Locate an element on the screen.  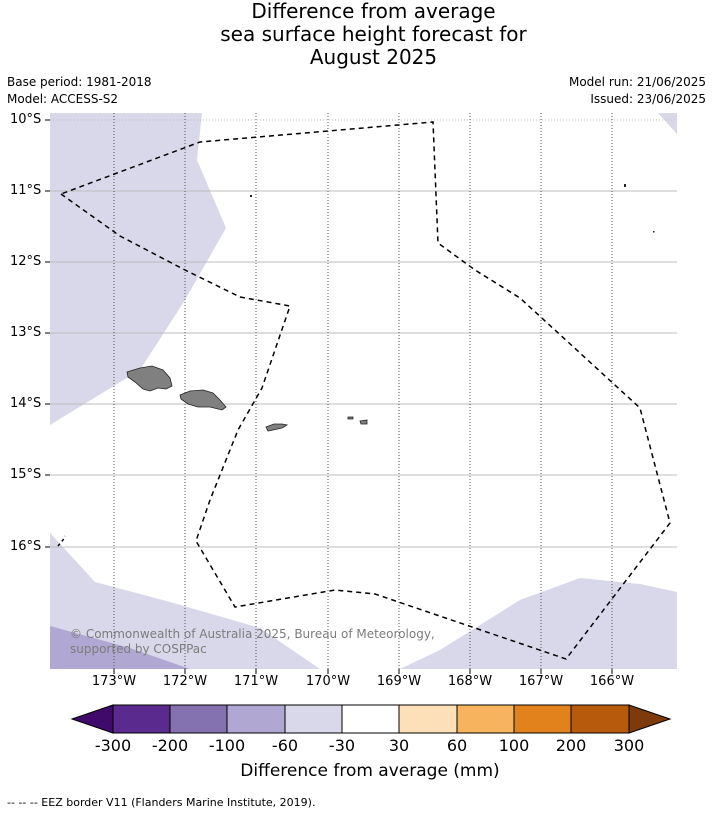
title-line-2: sea surface height forecast for is located at coordinates (373, 34).